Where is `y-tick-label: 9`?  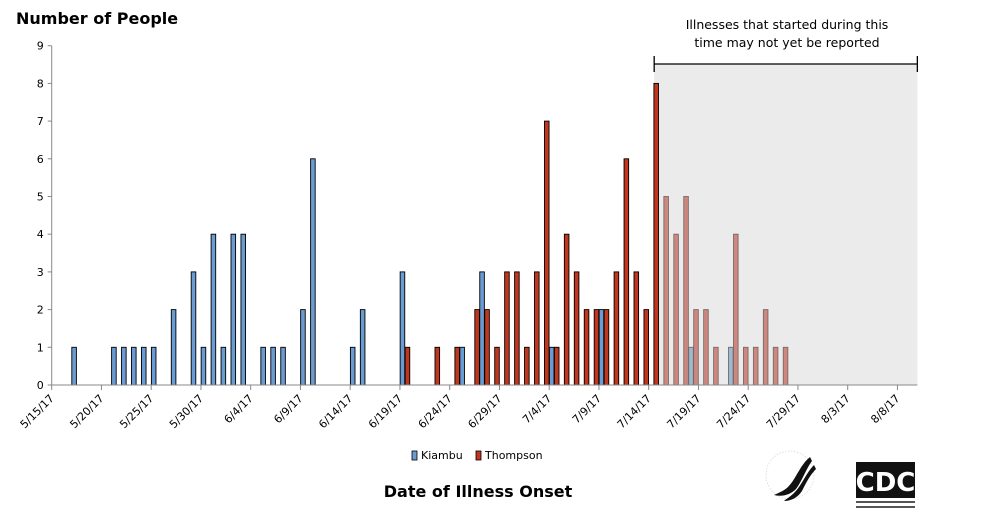 y-tick-label: 9 is located at coordinates (40, 46).